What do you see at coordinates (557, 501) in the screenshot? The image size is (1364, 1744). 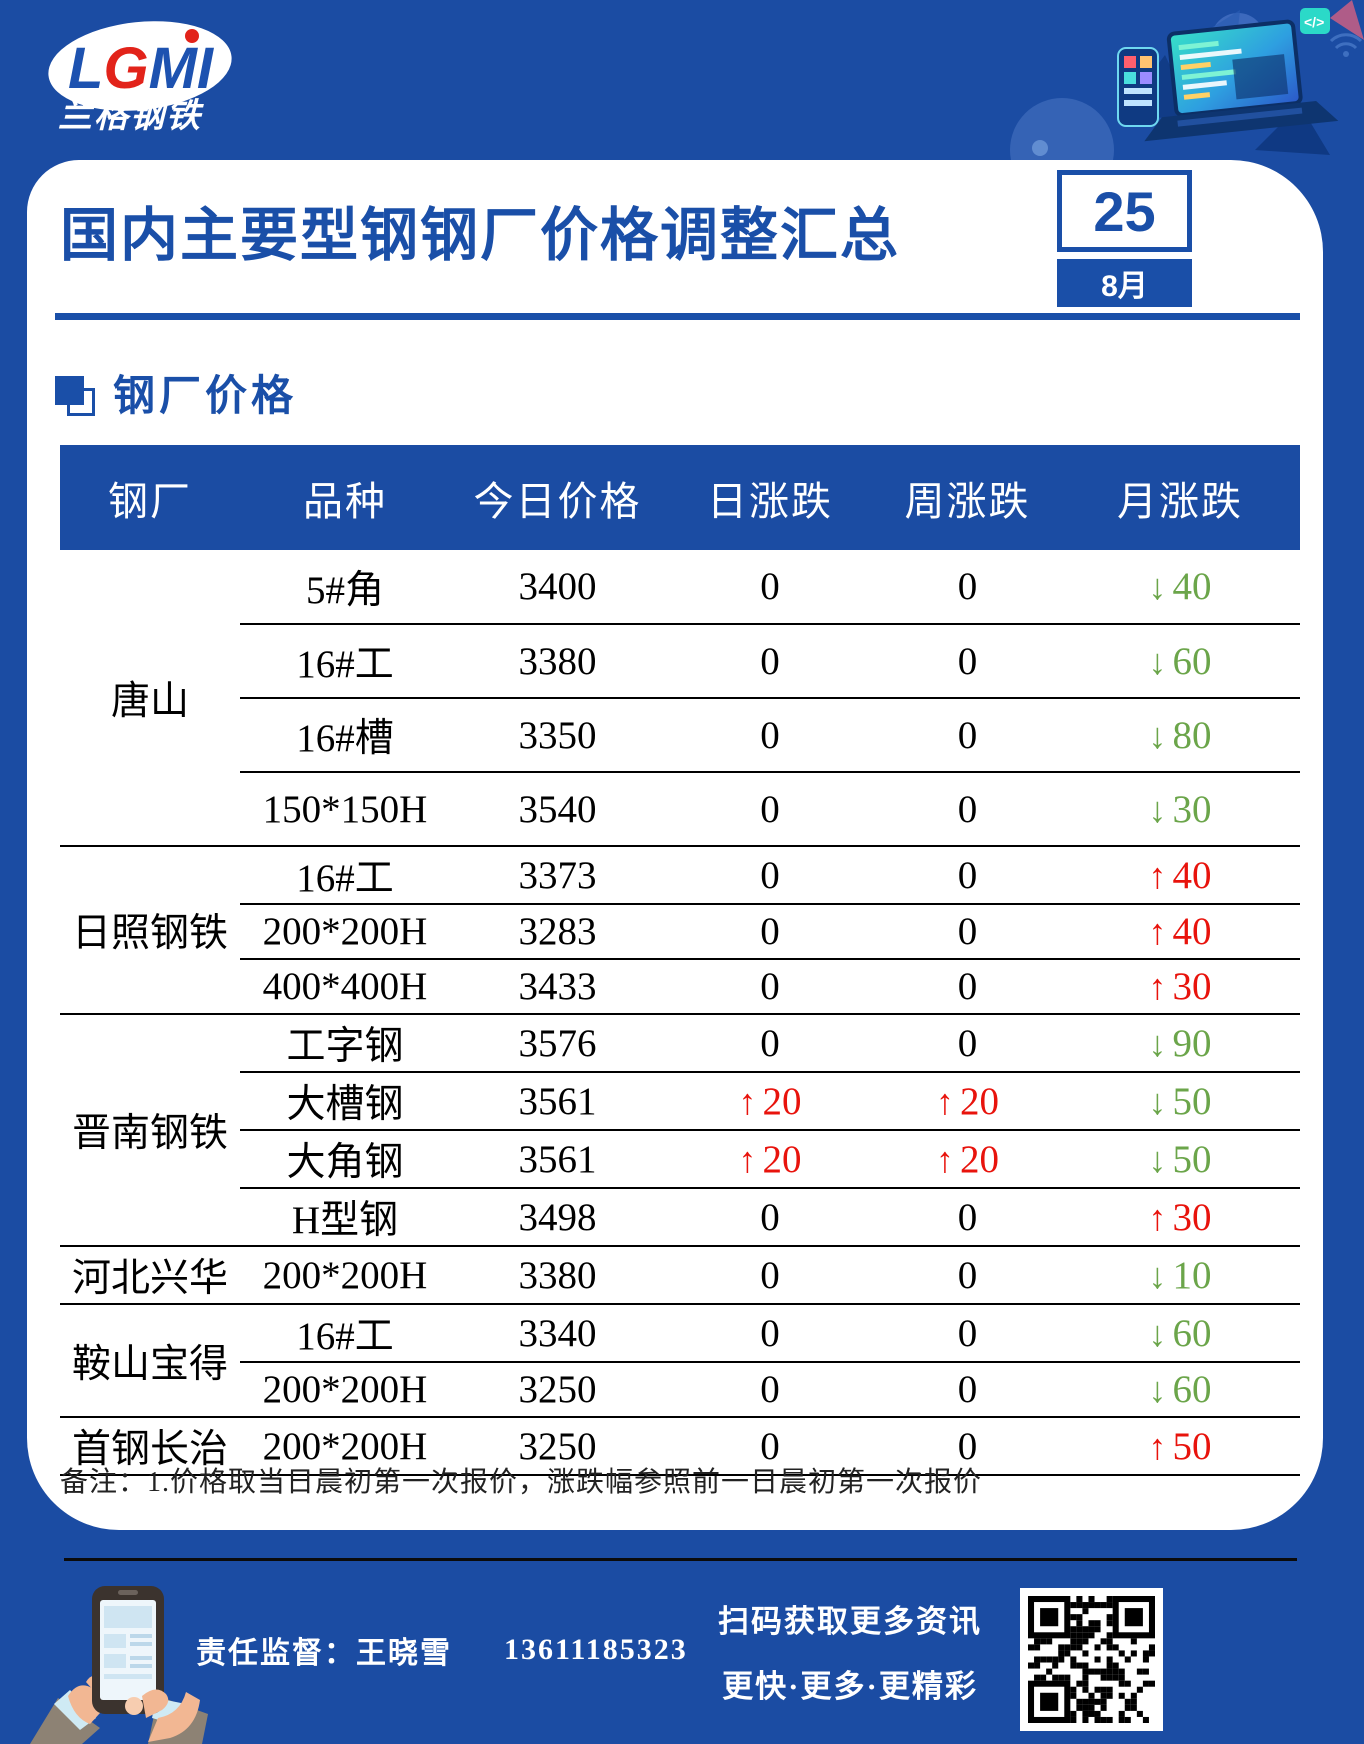 I see `column-header: 今日价格` at bounding box center [557, 501].